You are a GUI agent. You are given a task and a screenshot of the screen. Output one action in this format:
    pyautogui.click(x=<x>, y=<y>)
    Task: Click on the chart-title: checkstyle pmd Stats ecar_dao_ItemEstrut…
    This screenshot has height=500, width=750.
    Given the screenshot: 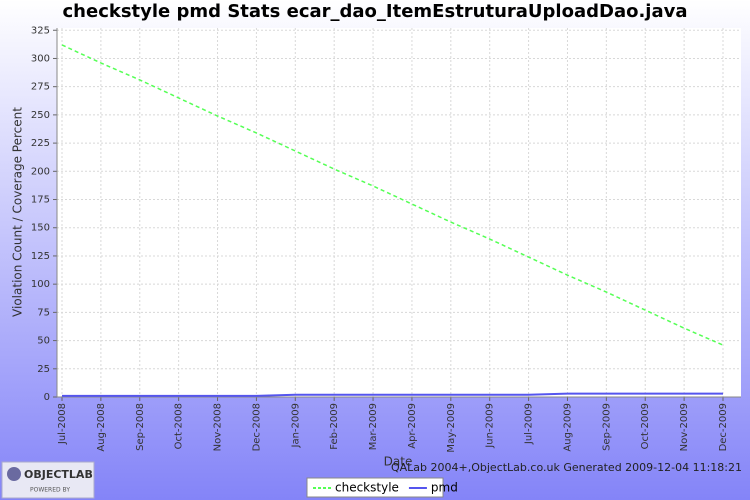 What is the action you would take?
    pyautogui.click(x=375, y=11)
    